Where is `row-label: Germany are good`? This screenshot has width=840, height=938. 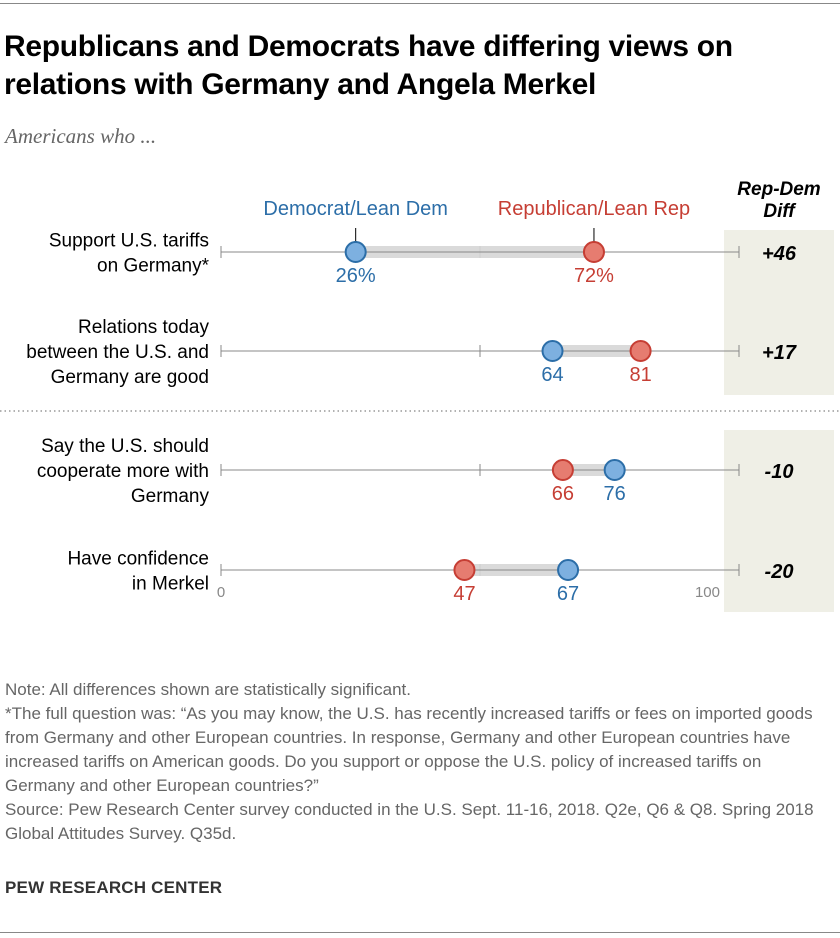 row-label: Germany are good is located at coordinates (130, 377).